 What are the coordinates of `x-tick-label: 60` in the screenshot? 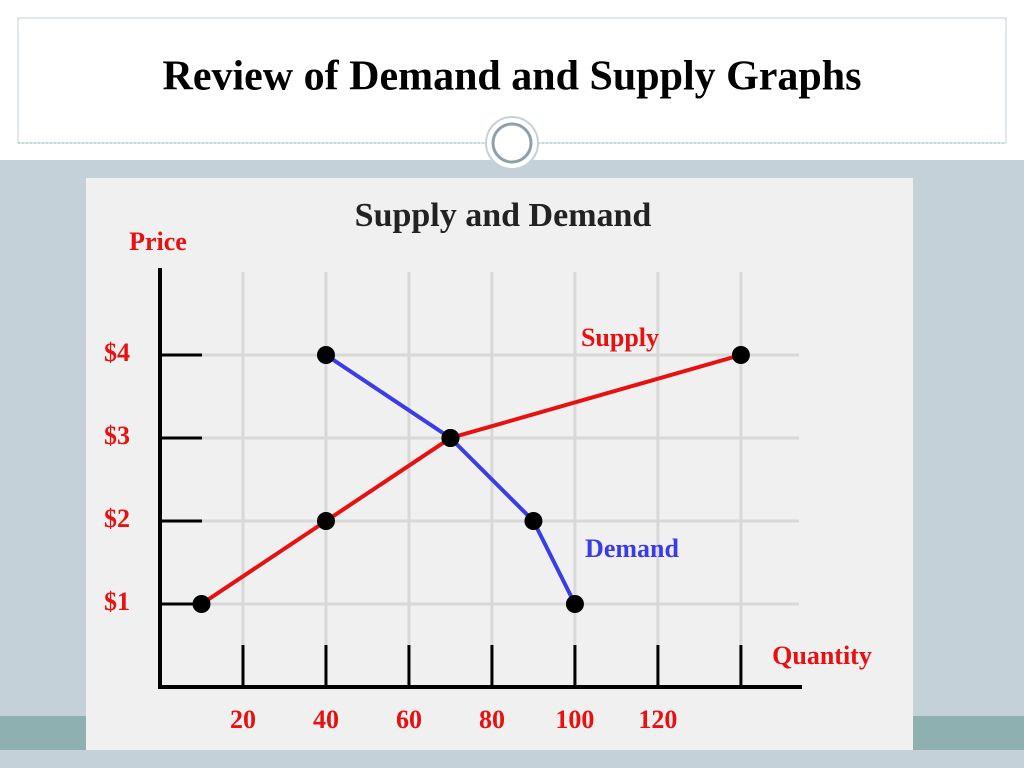 It's located at (409, 719).